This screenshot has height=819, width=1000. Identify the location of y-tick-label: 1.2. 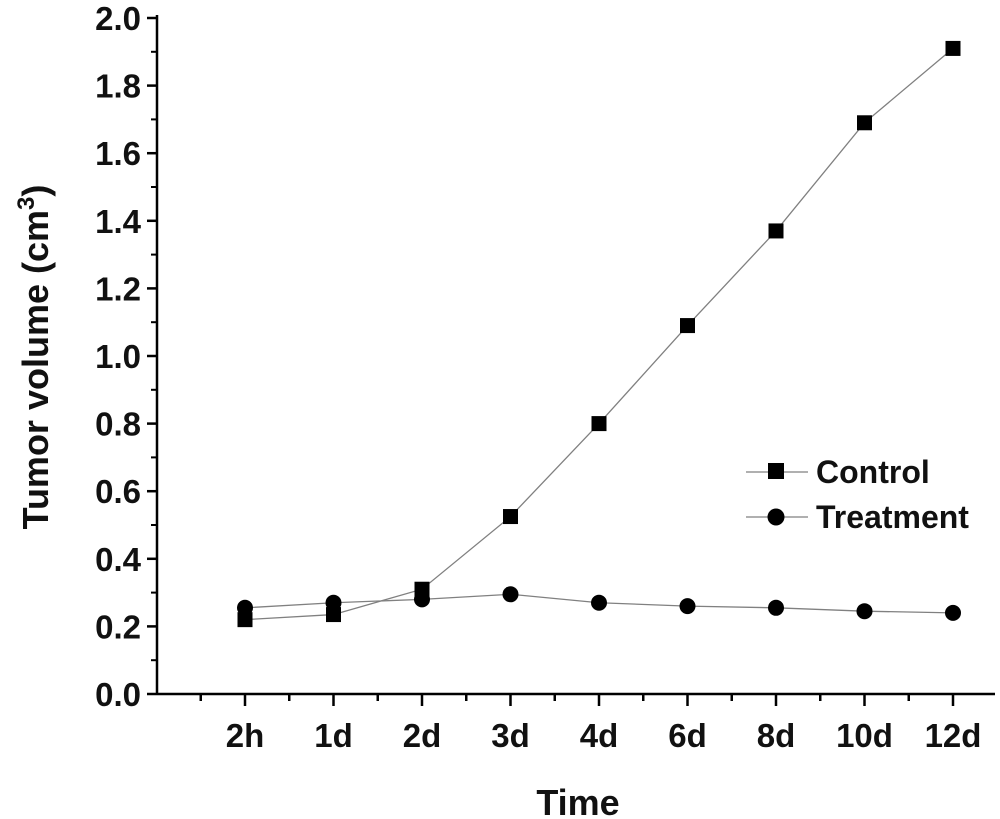
(118, 288).